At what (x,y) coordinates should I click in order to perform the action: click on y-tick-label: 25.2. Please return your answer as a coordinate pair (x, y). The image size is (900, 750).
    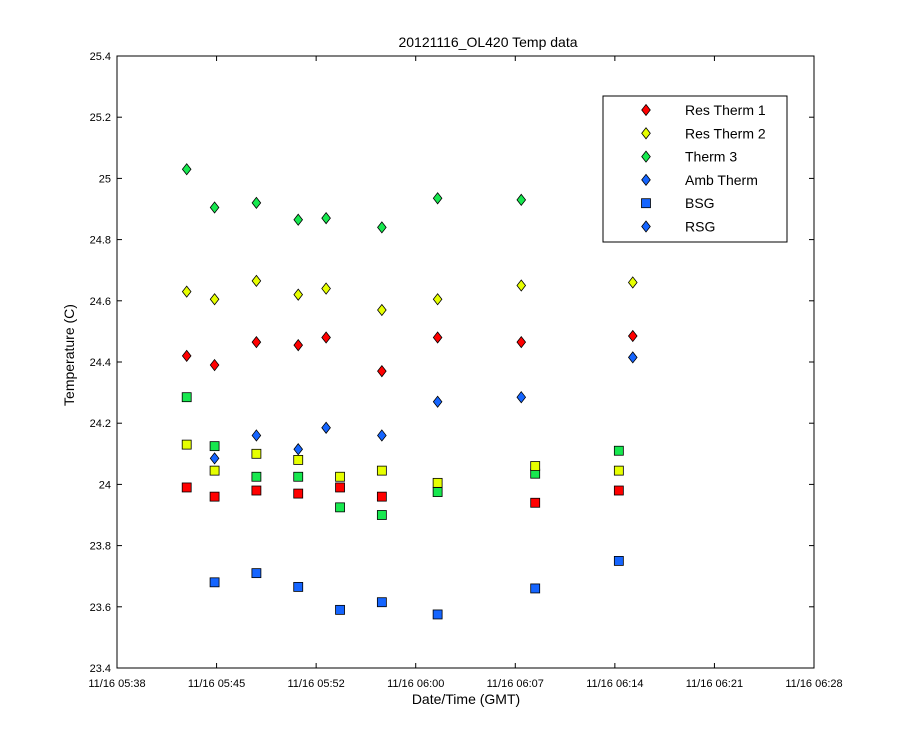
    Looking at the image, I should click on (100, 118).